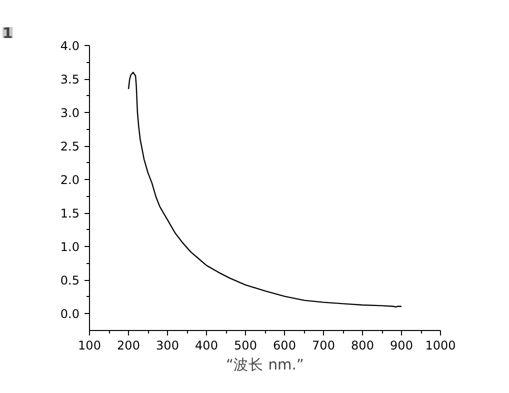 This screenshot has width=509, height=393. Describe the element at coordinates (323, 345) in the screenshot. I see `x-tick-label: 700` at that location.